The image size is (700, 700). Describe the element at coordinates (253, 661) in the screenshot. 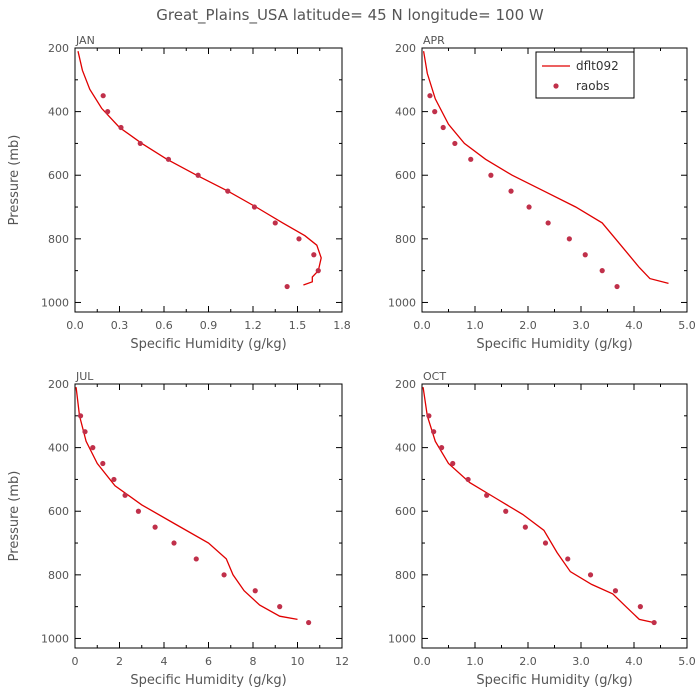

I see `x-tick-label: 8` at that location.